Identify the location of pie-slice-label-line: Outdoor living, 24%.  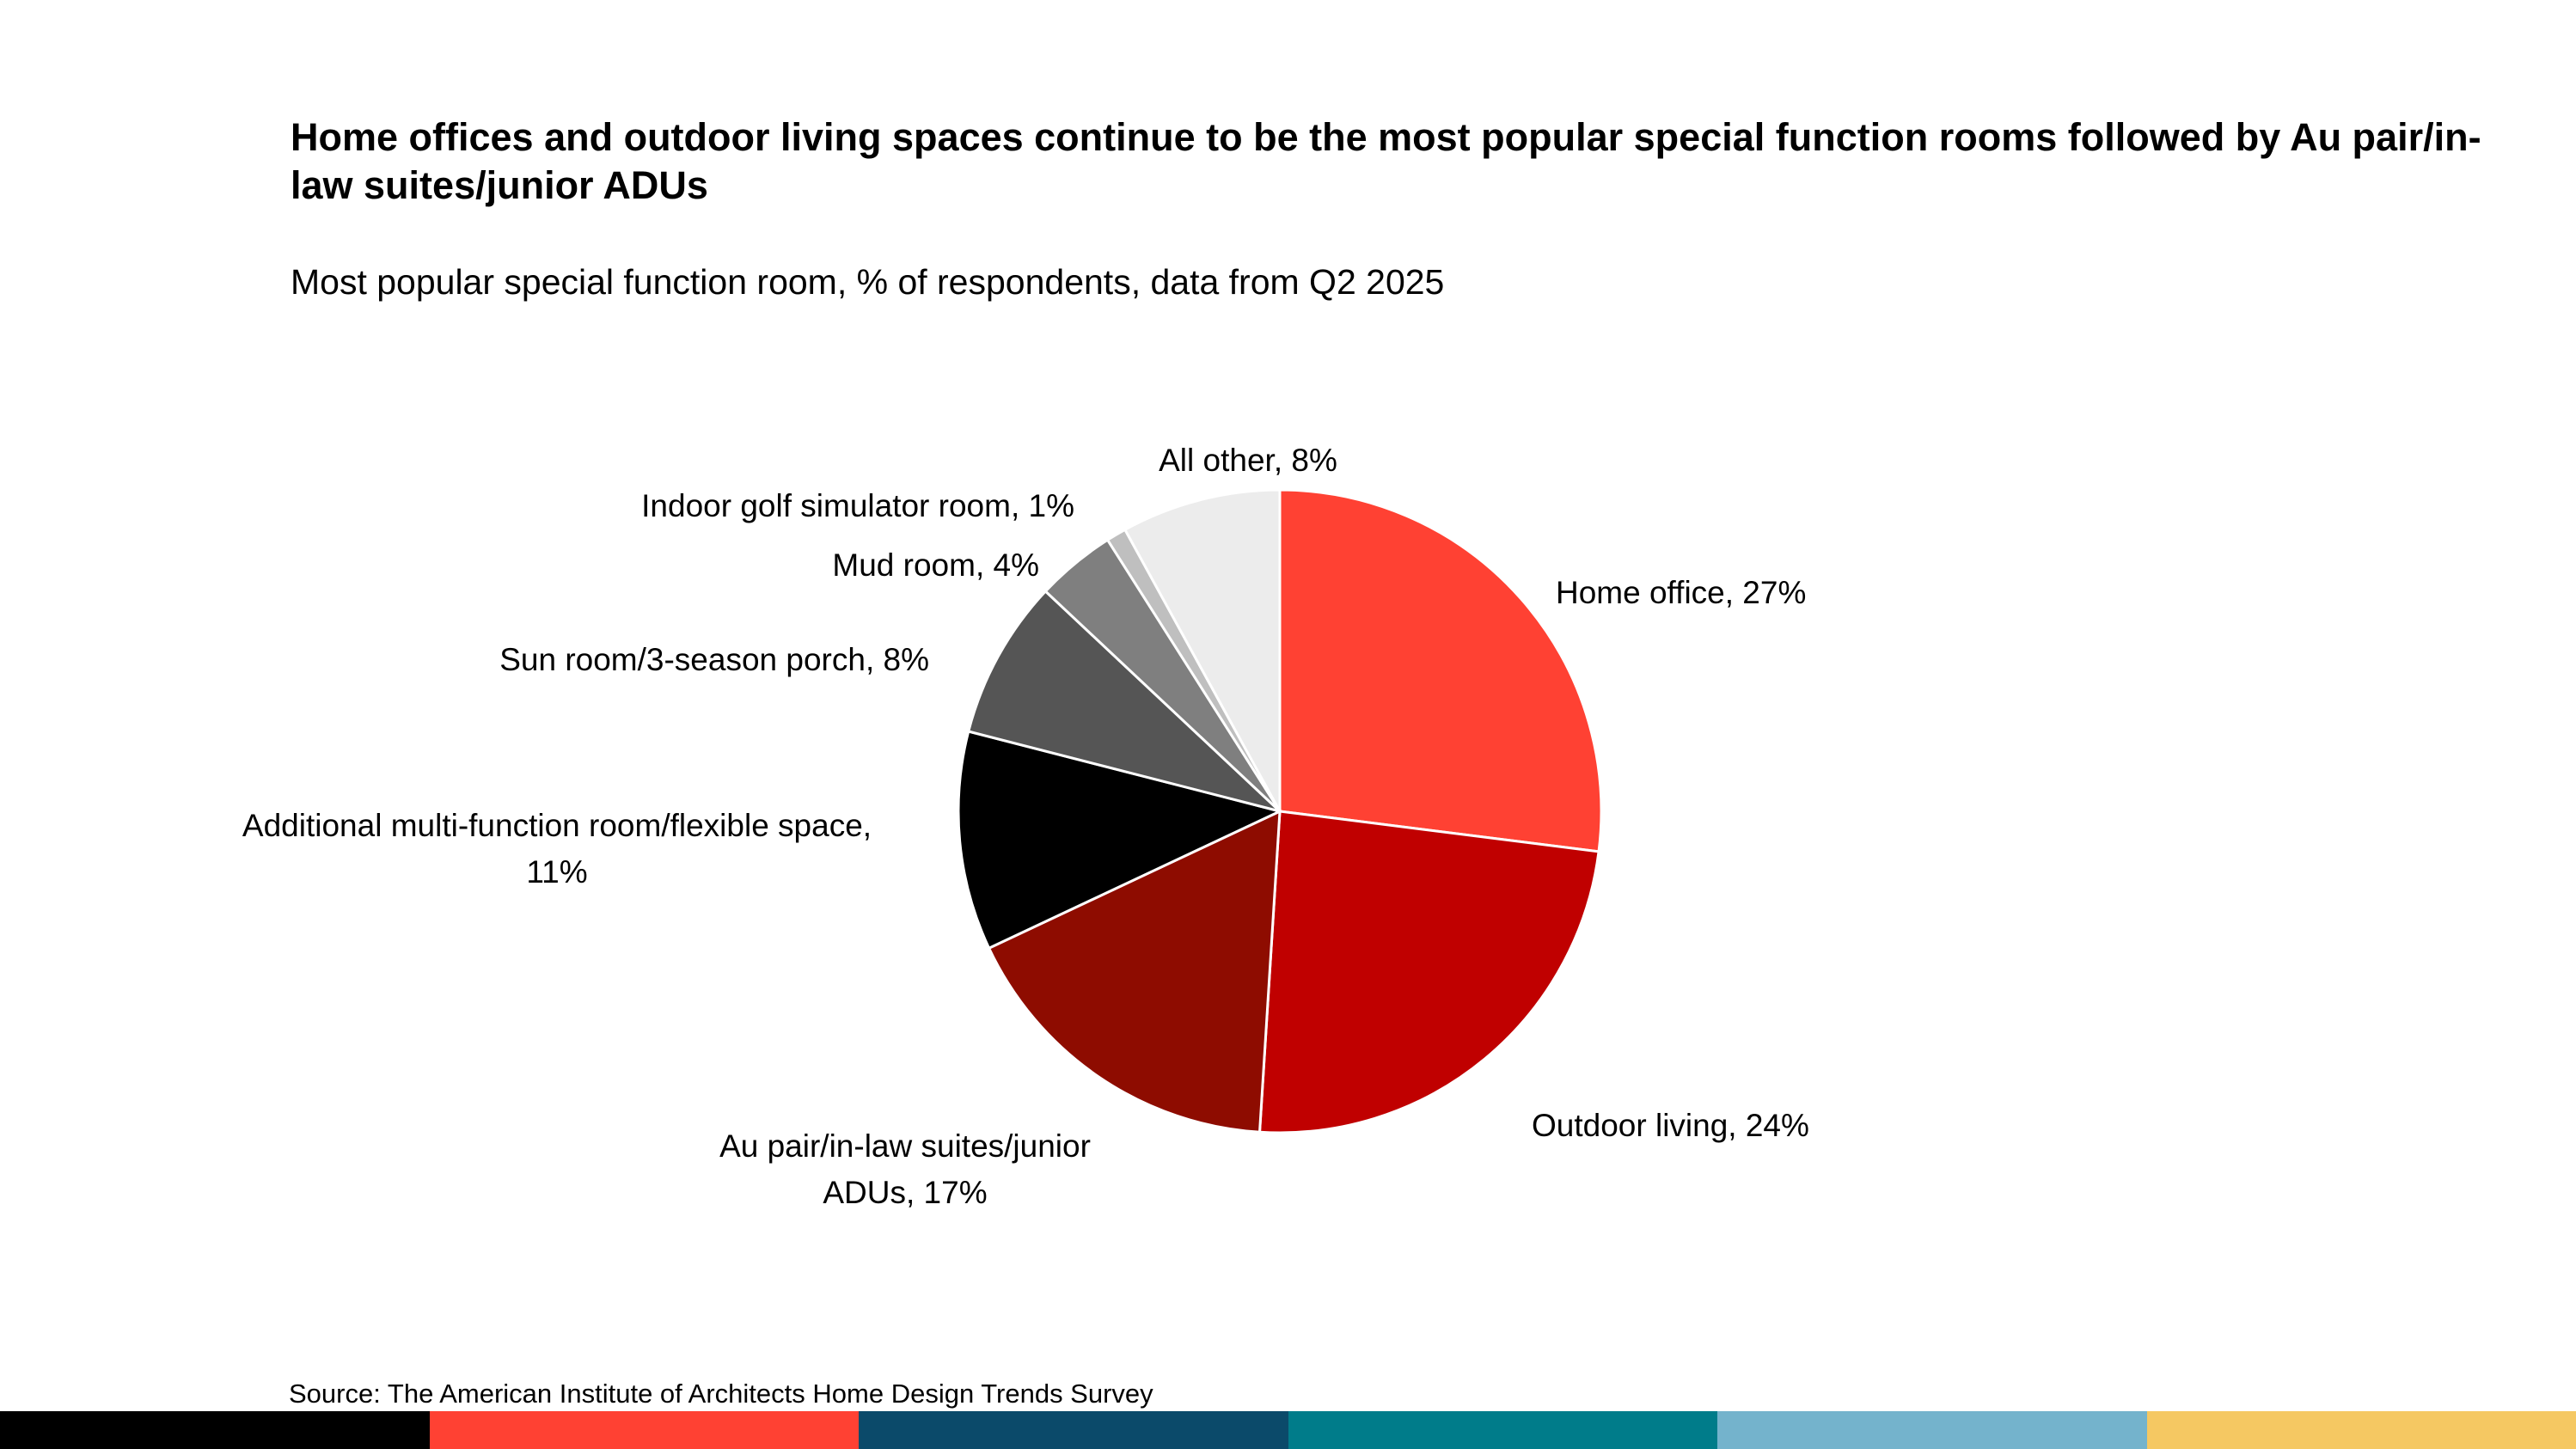
(1670, 1125).